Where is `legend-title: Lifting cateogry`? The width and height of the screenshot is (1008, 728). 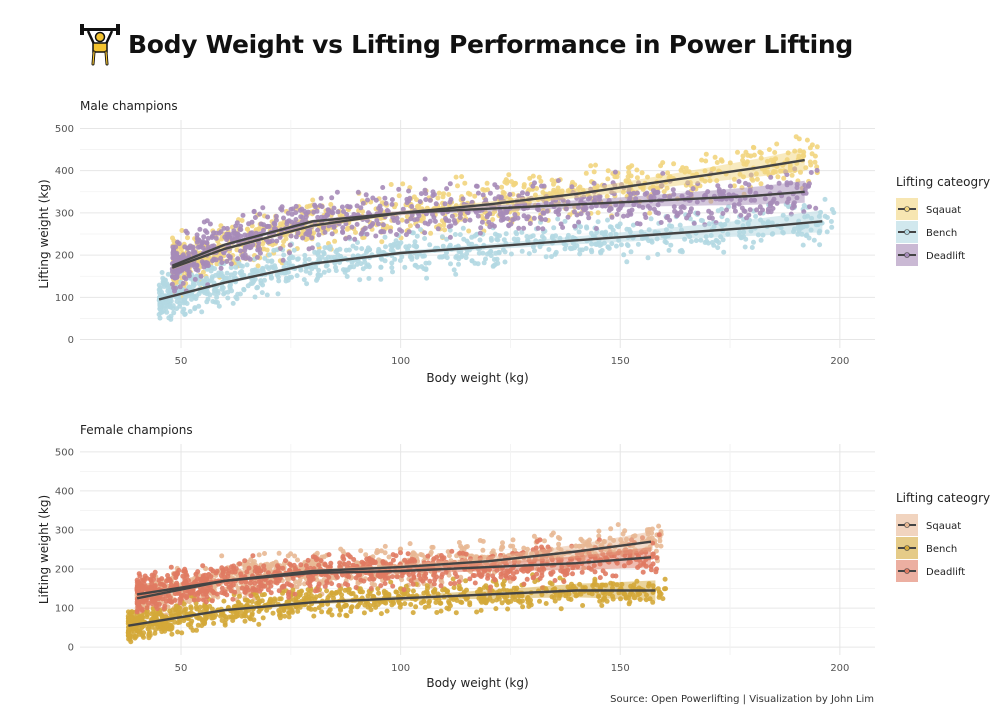
legend-title: Lifting cateogry is located at coordinates (943, 182).